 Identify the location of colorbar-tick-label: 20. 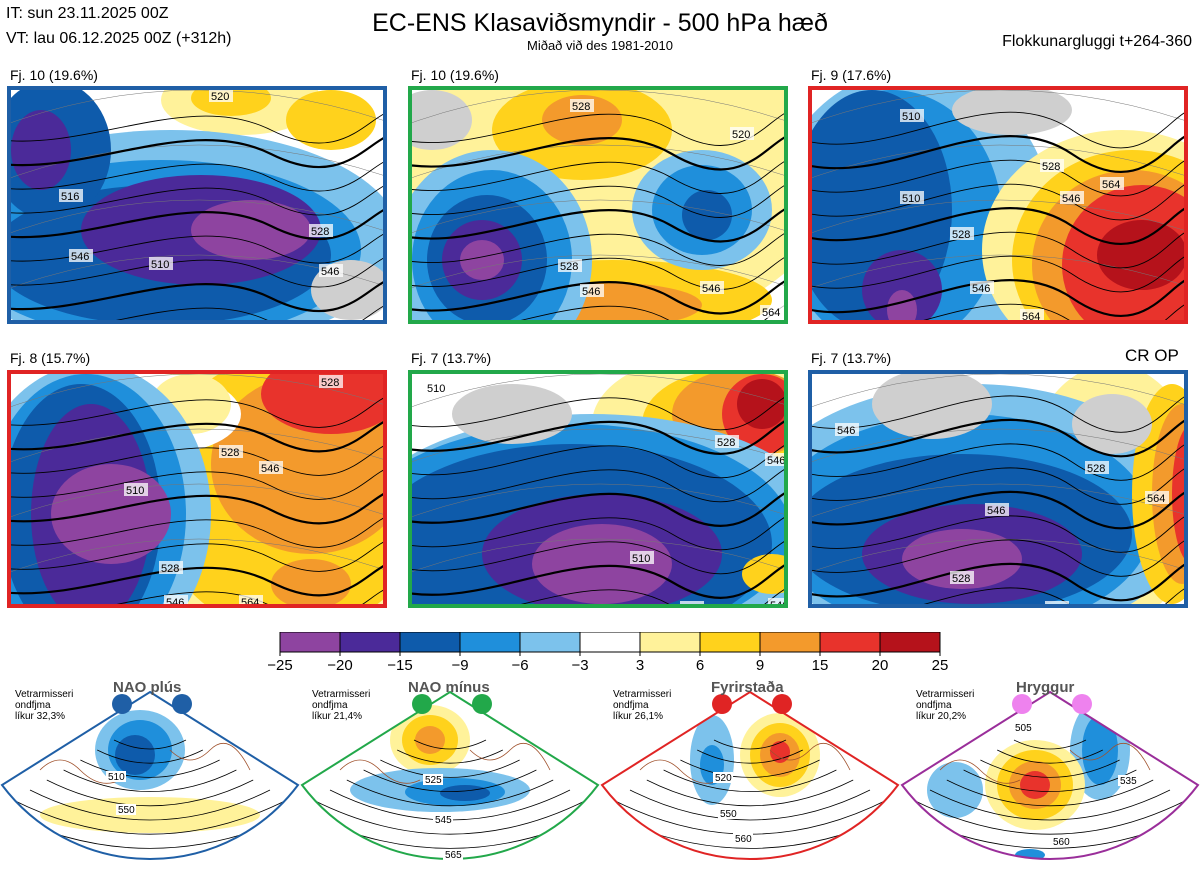
(880, 665).